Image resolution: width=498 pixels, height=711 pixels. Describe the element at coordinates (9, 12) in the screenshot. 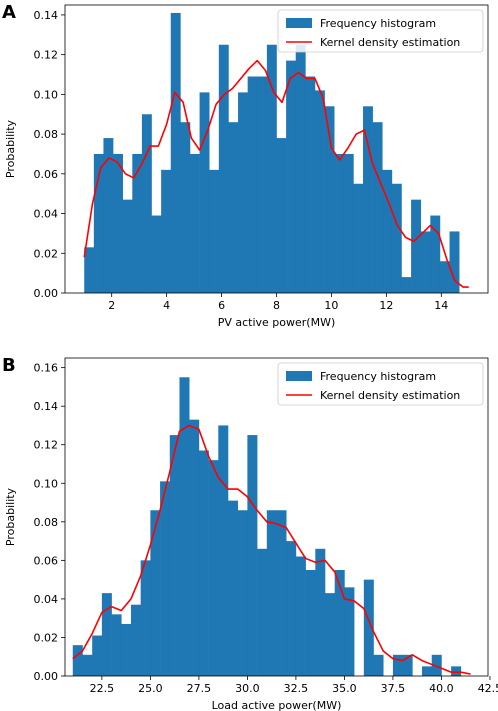

I see `panel-label: A` at that location.